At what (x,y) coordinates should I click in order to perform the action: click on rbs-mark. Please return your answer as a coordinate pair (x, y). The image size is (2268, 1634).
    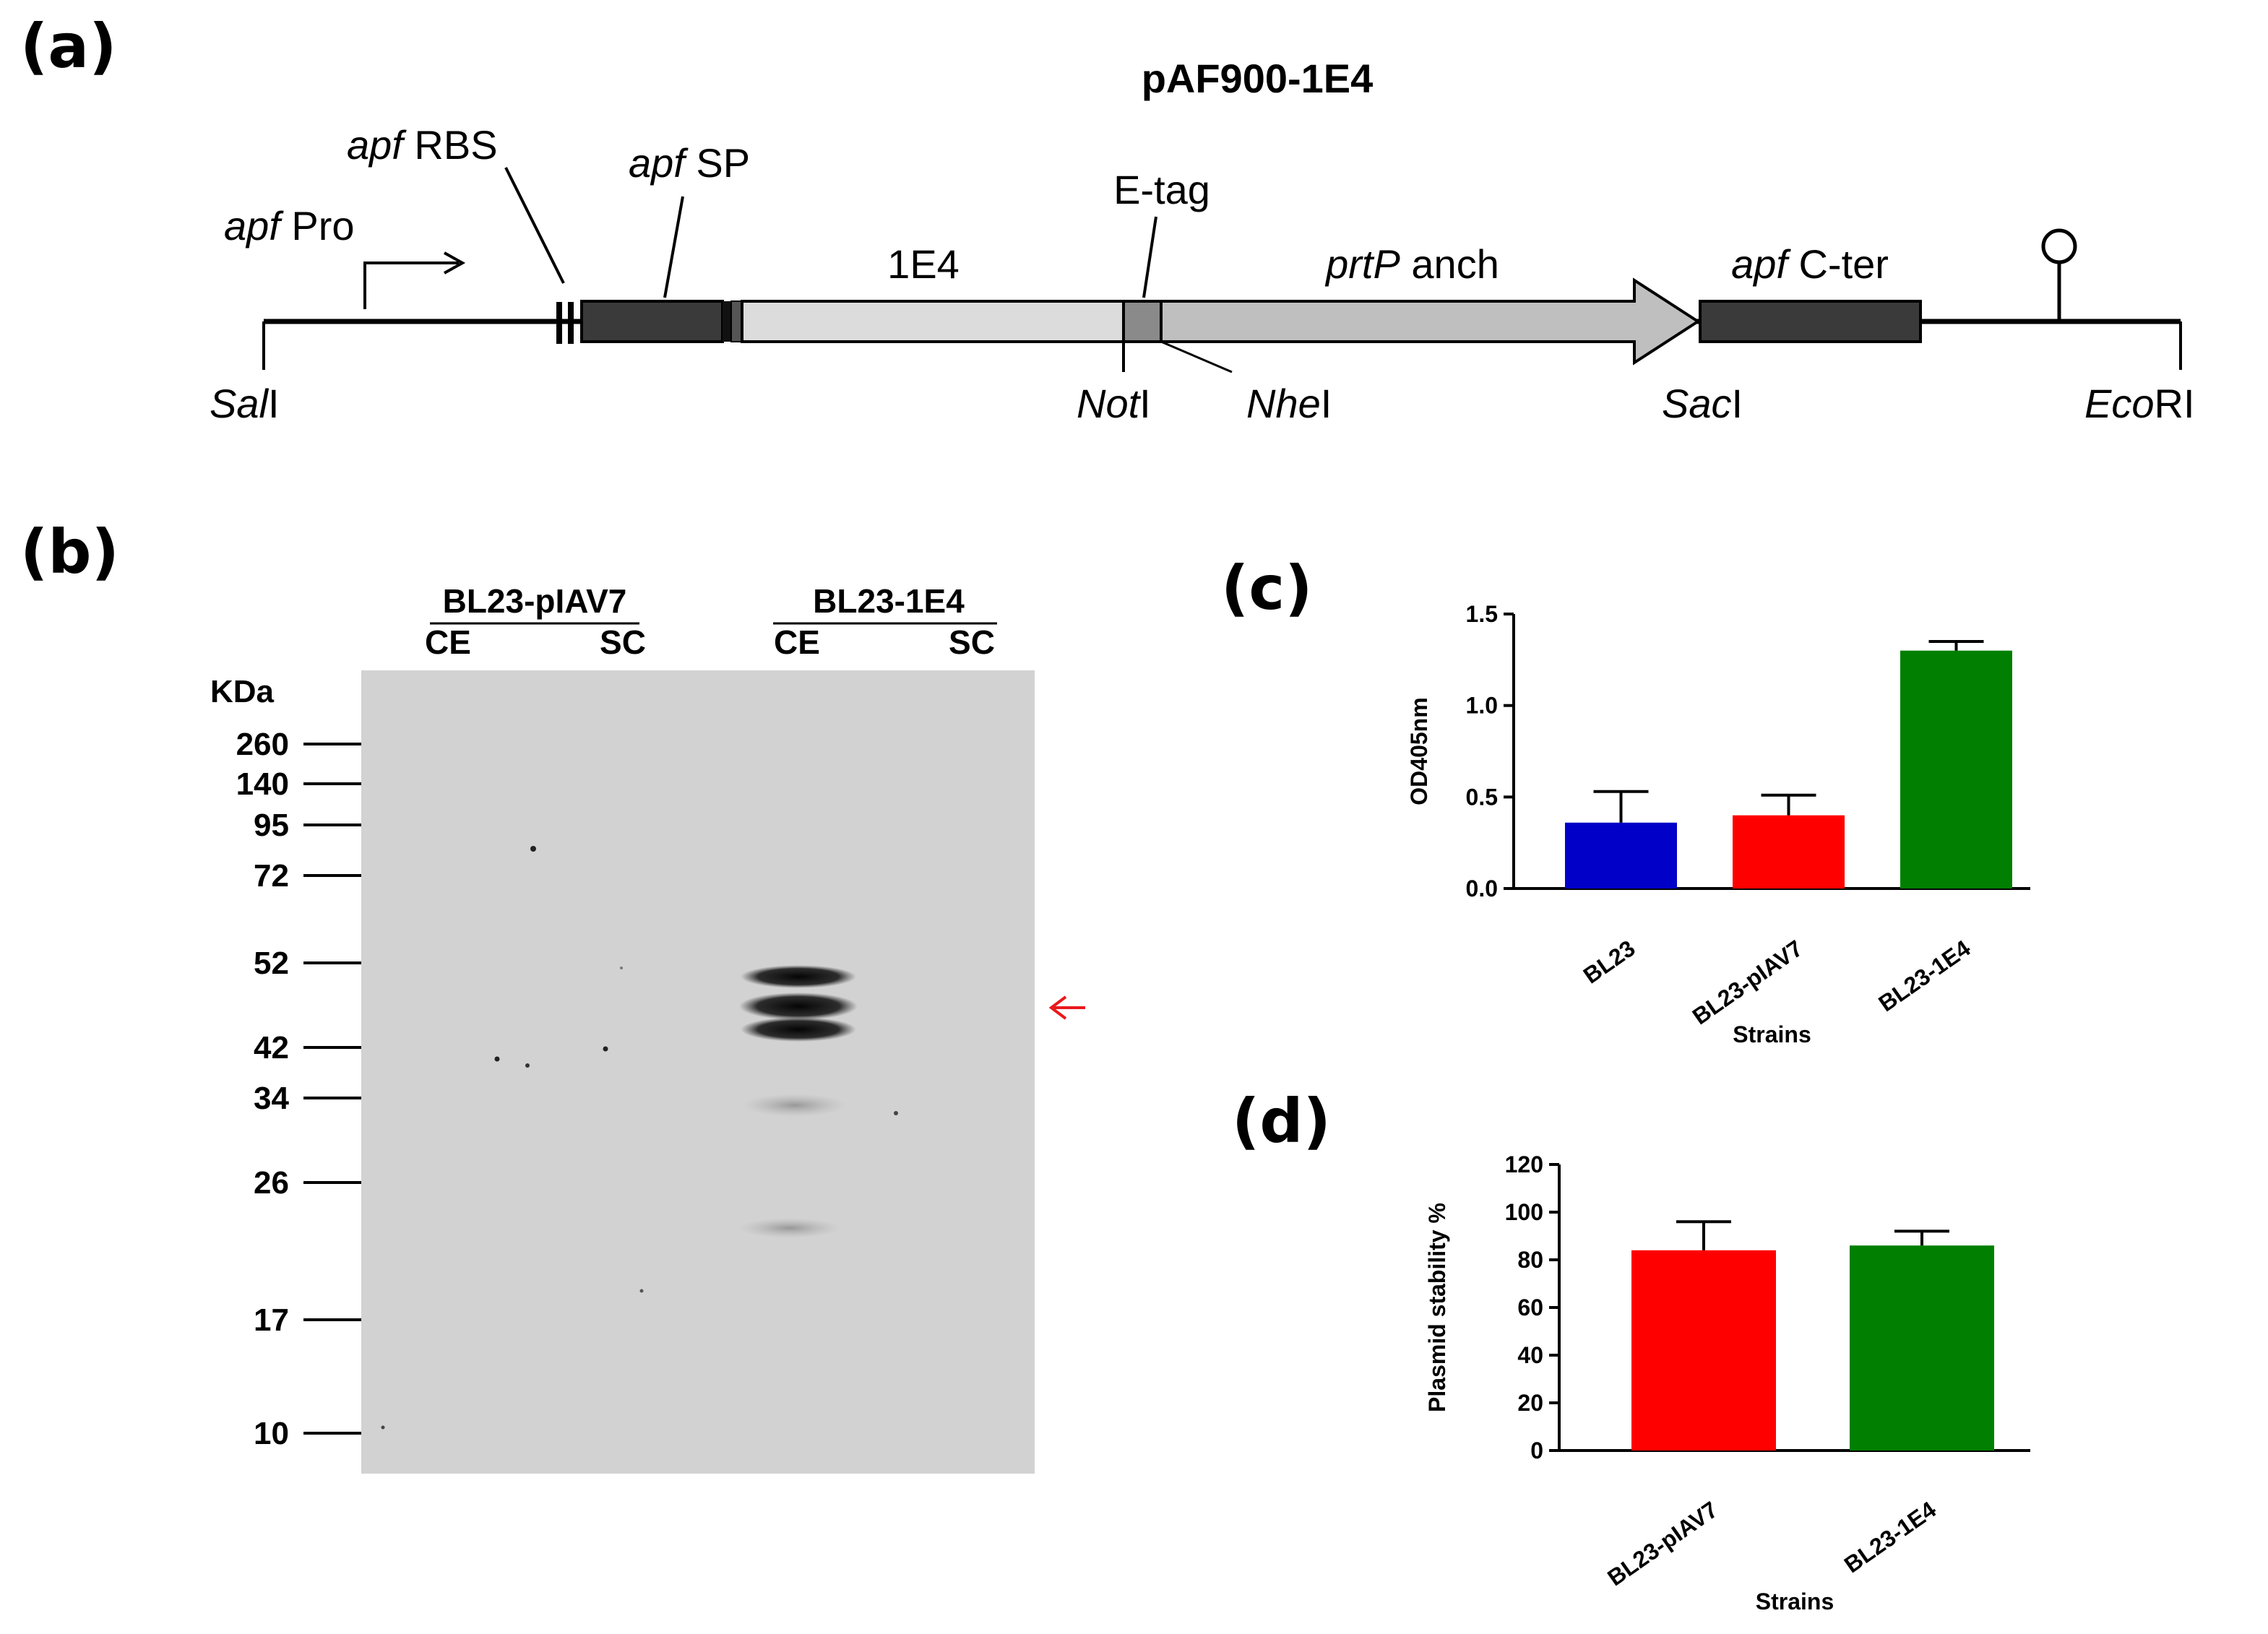
    Looking at the image, I should click on (559, 323).